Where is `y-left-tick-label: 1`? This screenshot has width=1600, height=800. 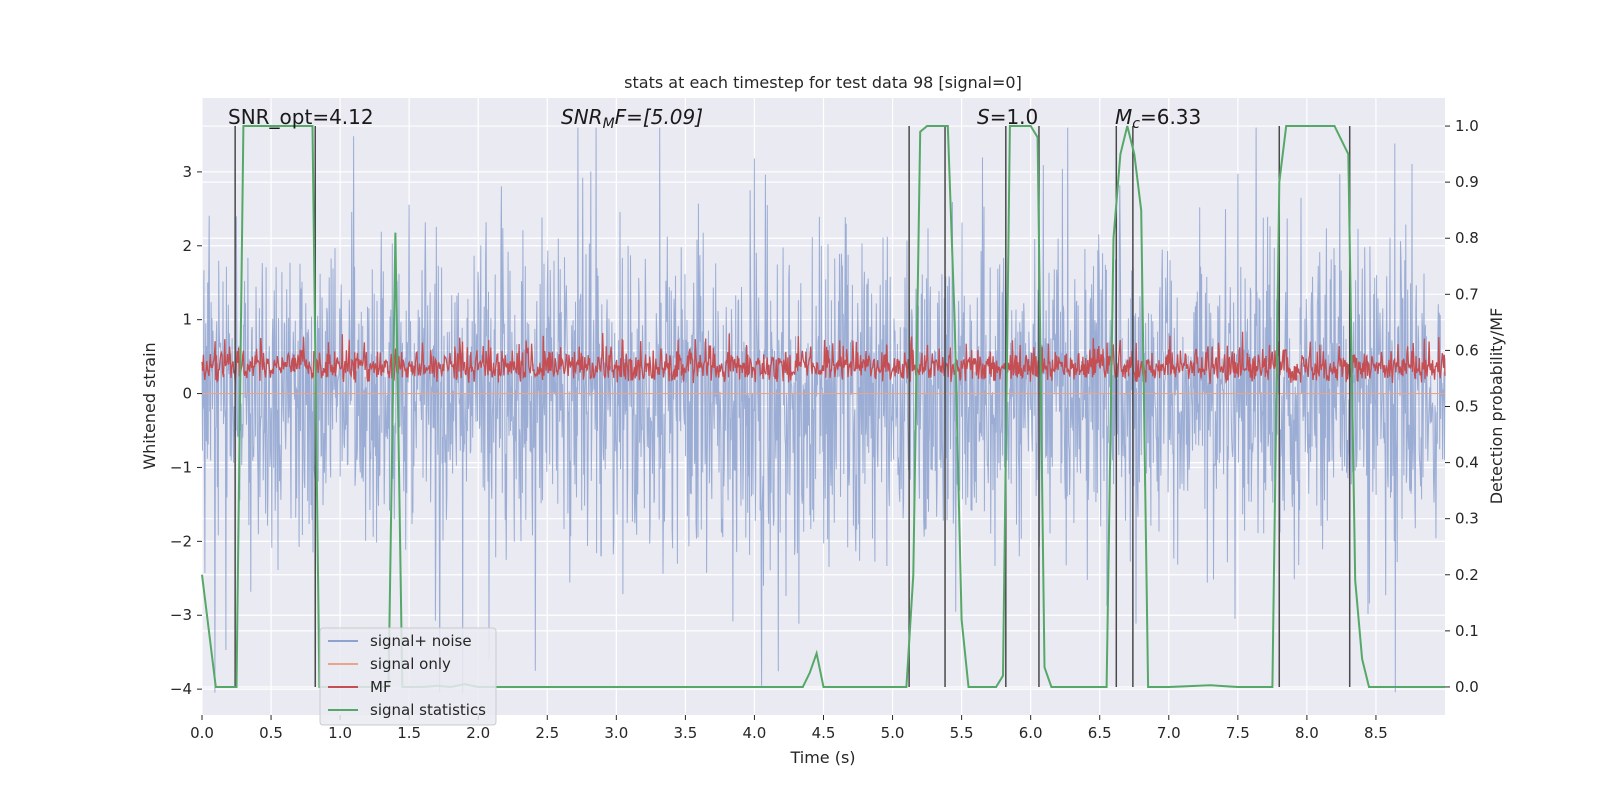
y-left-tick-label: 1 is located at coordinates (187, 320).